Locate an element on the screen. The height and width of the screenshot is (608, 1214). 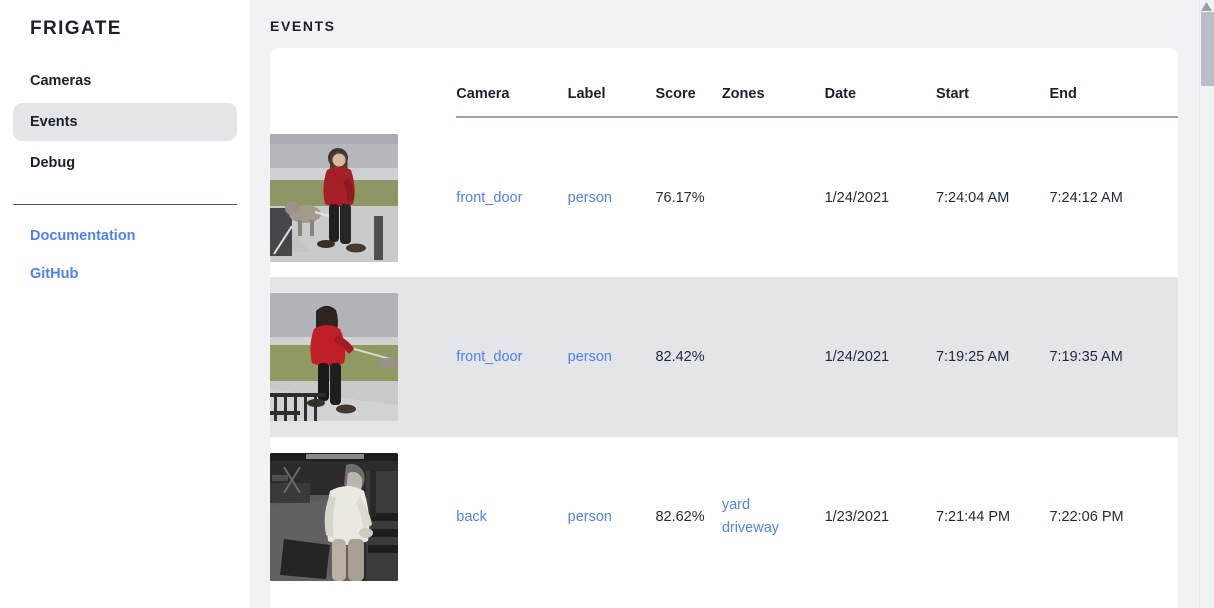
vertical-scrollbar is located at coordinates (1206, 304).